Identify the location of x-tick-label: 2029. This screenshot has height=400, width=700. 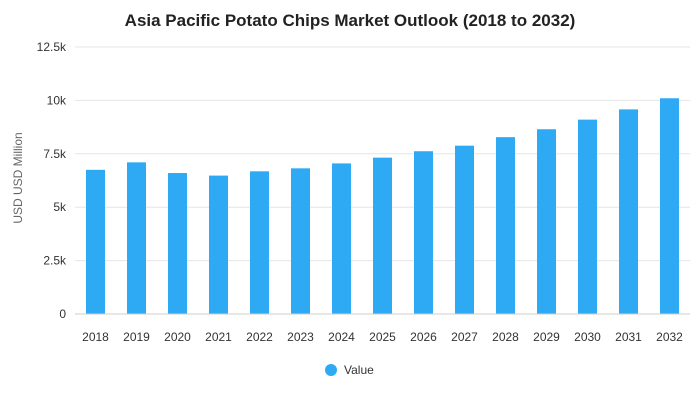
(546, 337).